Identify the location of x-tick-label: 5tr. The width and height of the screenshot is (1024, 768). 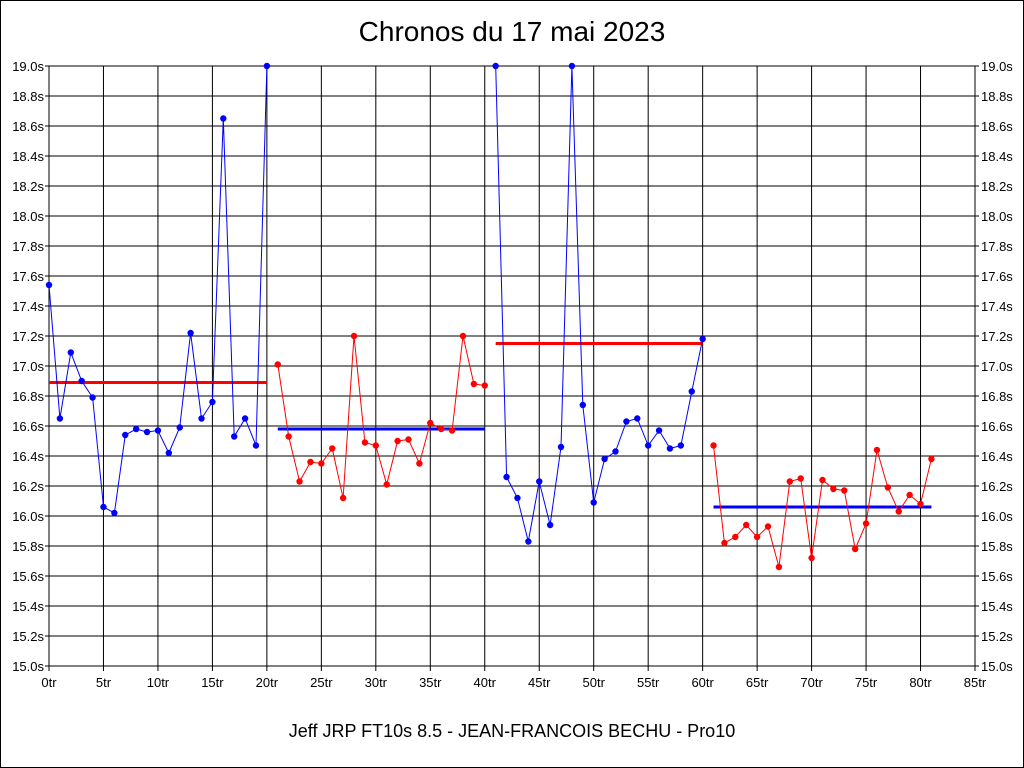
(104, 682).